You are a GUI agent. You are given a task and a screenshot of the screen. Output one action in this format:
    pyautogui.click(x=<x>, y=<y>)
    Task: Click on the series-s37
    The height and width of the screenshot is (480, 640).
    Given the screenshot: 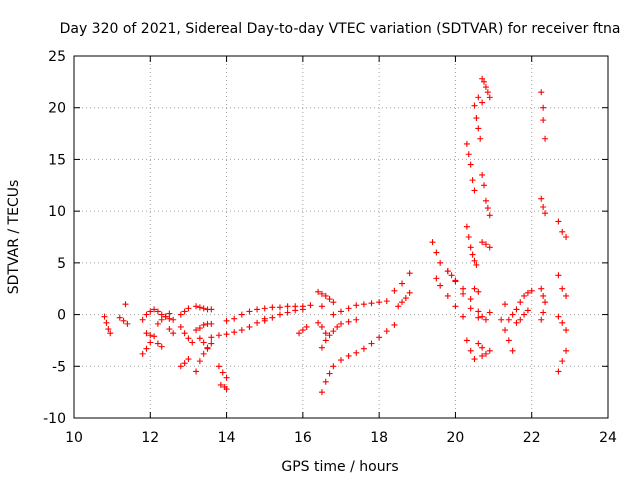 What is the action you would take?
    pyautogui.click(x=486, y=88)
    